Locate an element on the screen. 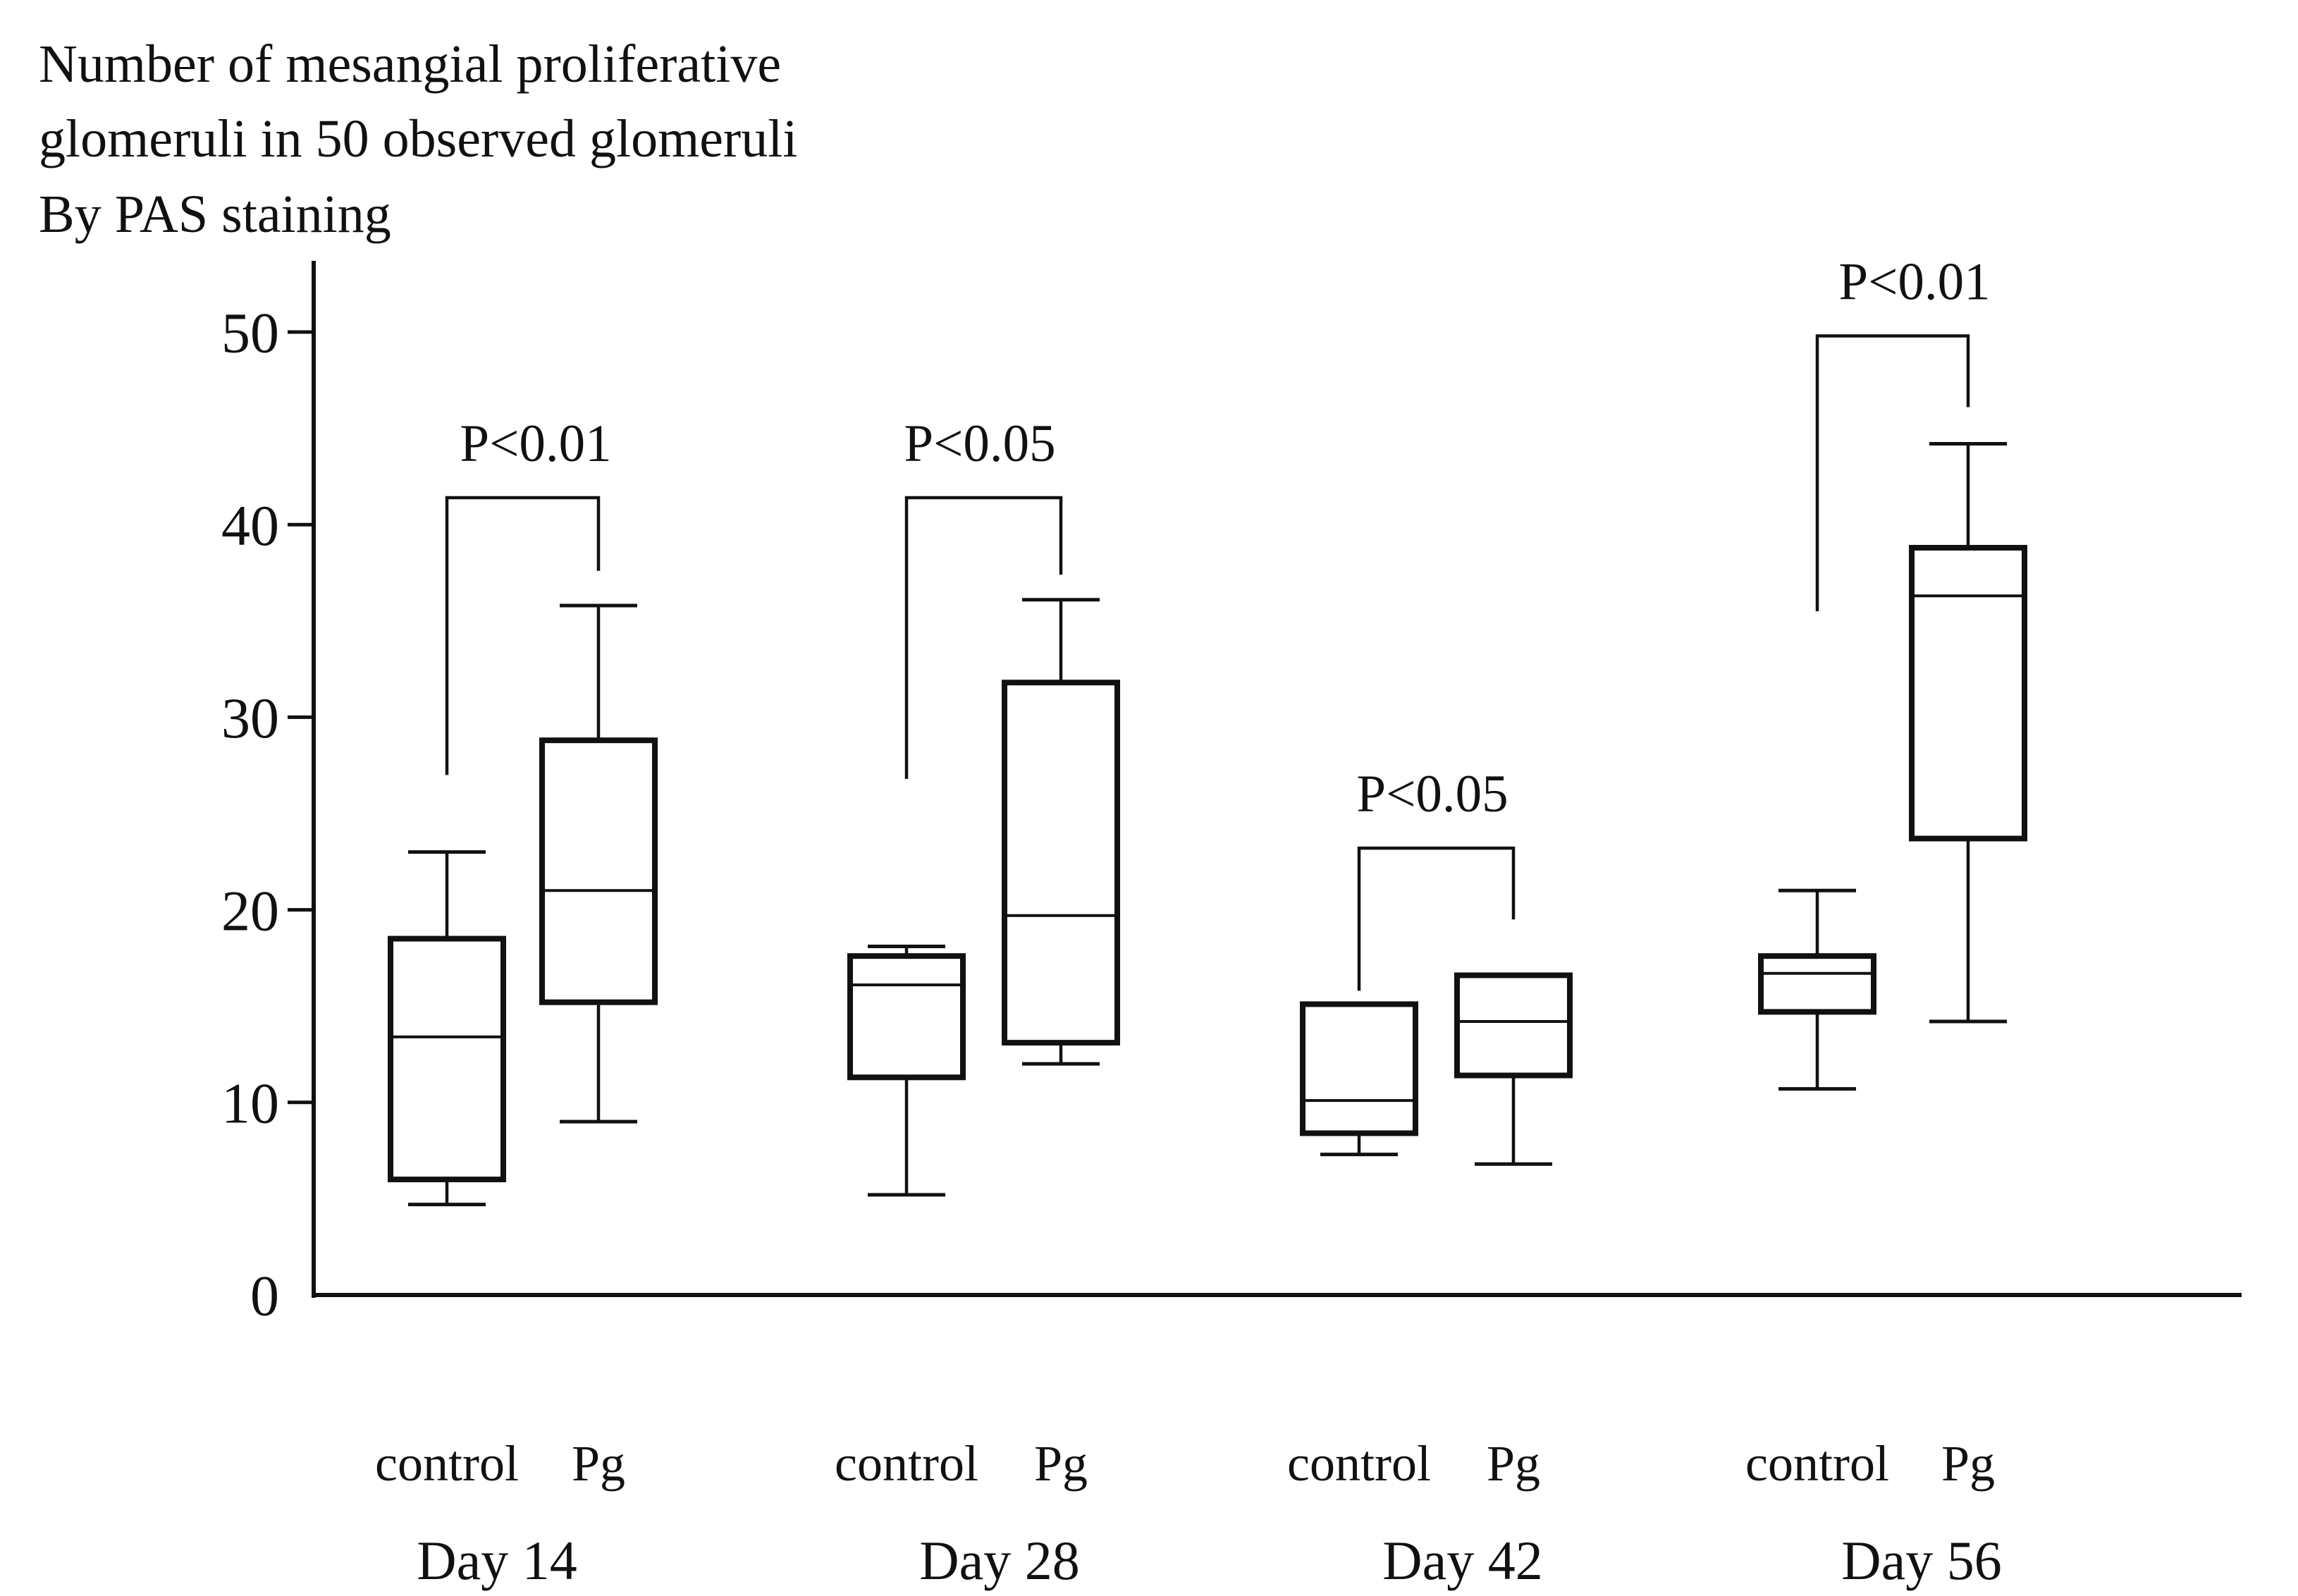  p-value-label-day-14: P<0.01 is located at coordinates (535, 444).